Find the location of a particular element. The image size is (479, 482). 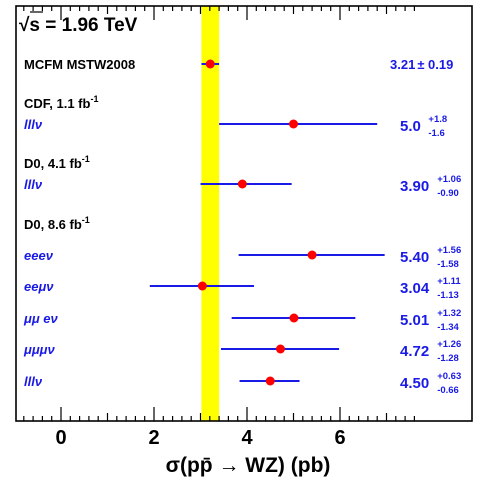

value-text: 5.0 is located at coordinates (410, 126).